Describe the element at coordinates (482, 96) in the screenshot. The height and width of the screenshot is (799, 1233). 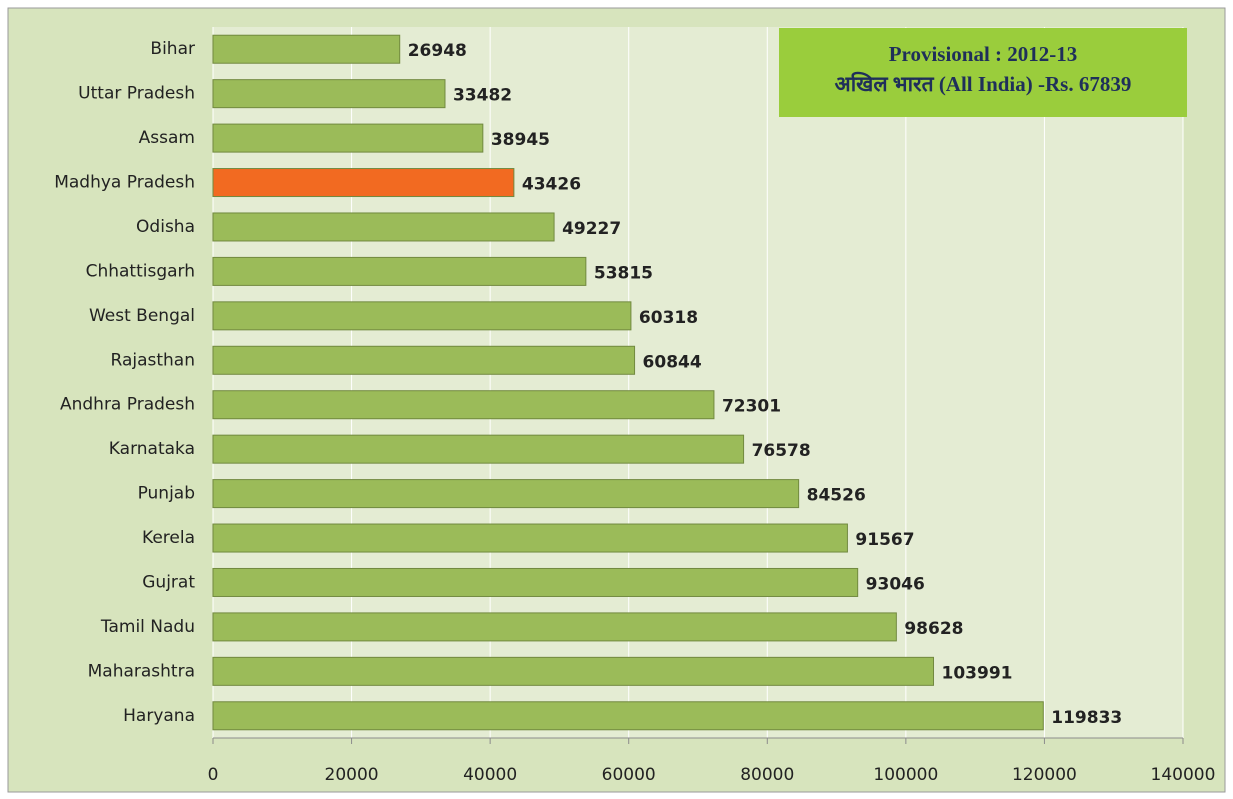
I see `value-label: 33482` at that location.